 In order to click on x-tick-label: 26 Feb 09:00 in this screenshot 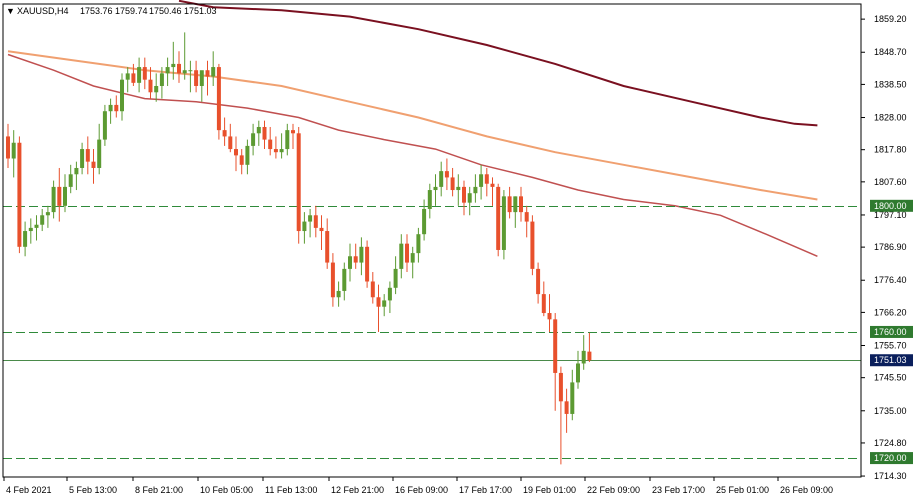, I will do `click(806, 490)`.